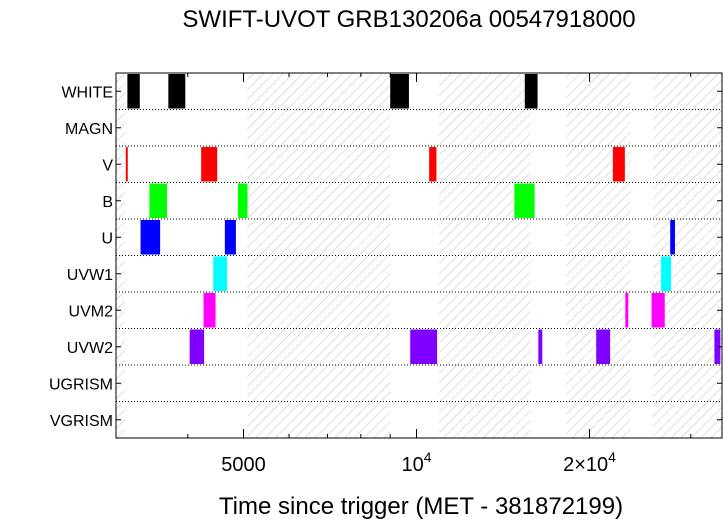 The height and width of the screenshot is (522, 723). I want to click on chart-title: SWIFT-UVOT GRB130206a 00547918000, so click(408, 19).